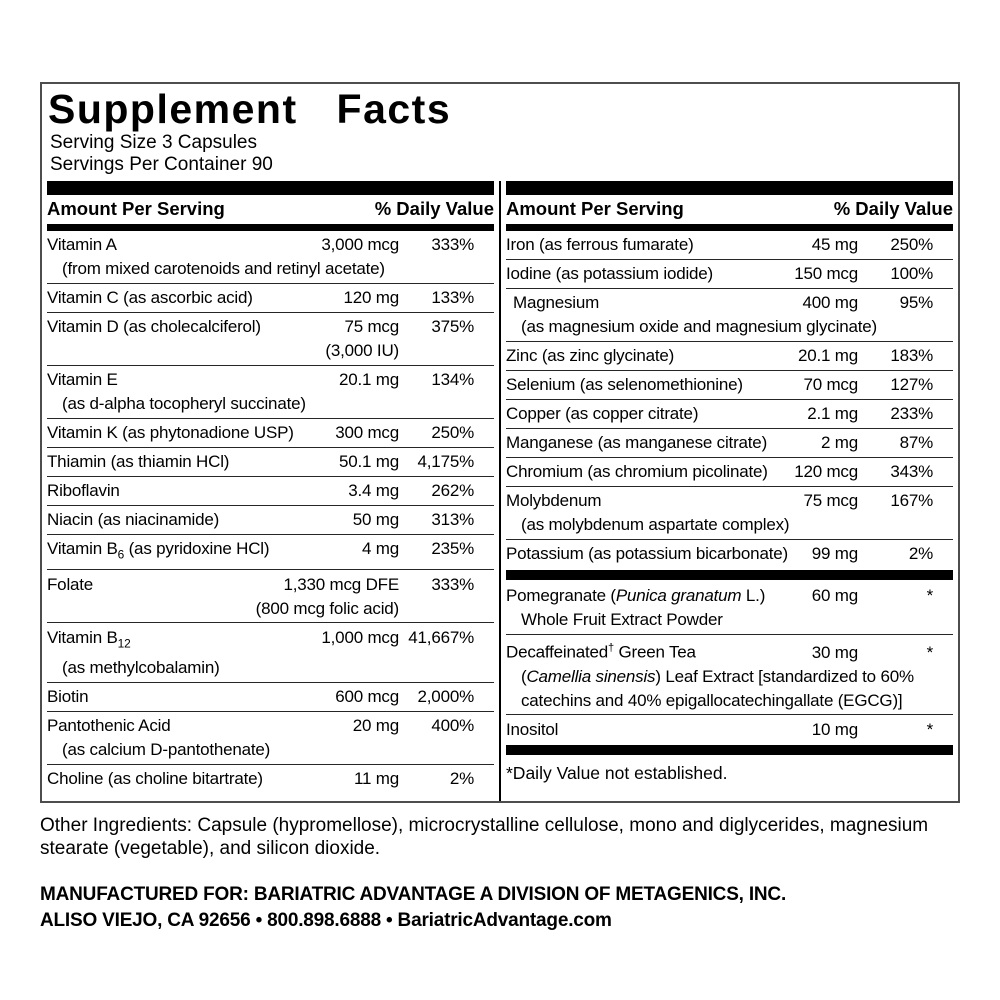  Describe the element at coordinates (911, 356) in the screenshot. I see `nutrient-daily-value: 183%` at that location.